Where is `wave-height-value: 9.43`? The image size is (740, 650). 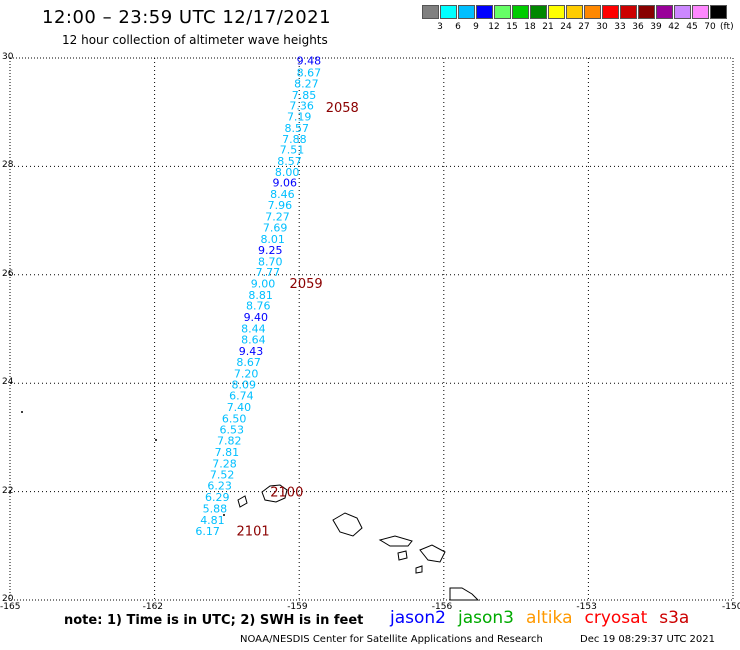
wave-height-value: 9.43 is located at coordinates (251, 351).